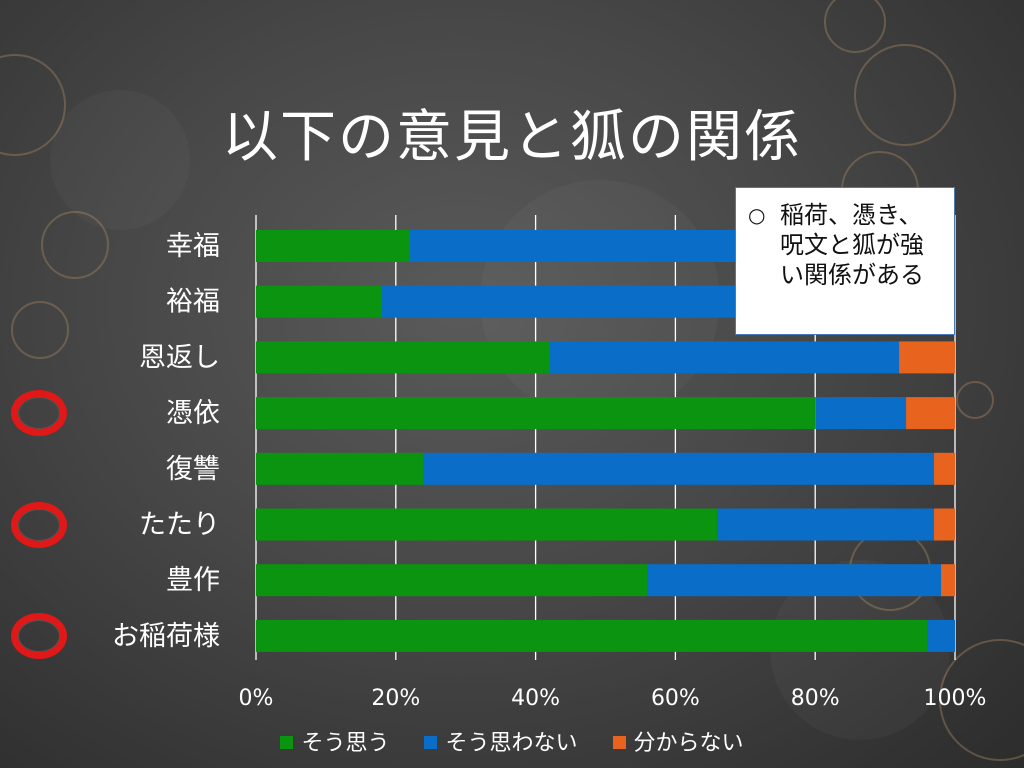 This screenshot has height=768, width=1024. Describe the element at coordinates (287, 742) in the screenshot. I see `legend-swatch-agree` at that location.